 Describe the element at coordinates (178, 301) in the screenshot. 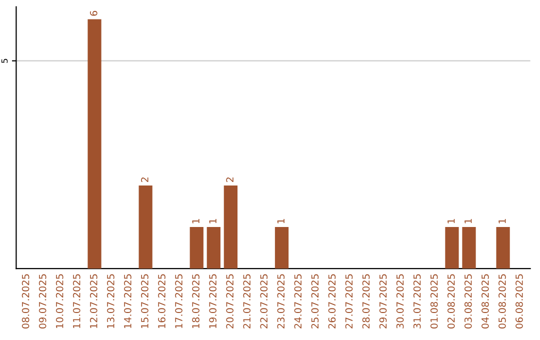

I see `x-tick-label: 17.07.2025` at that location.